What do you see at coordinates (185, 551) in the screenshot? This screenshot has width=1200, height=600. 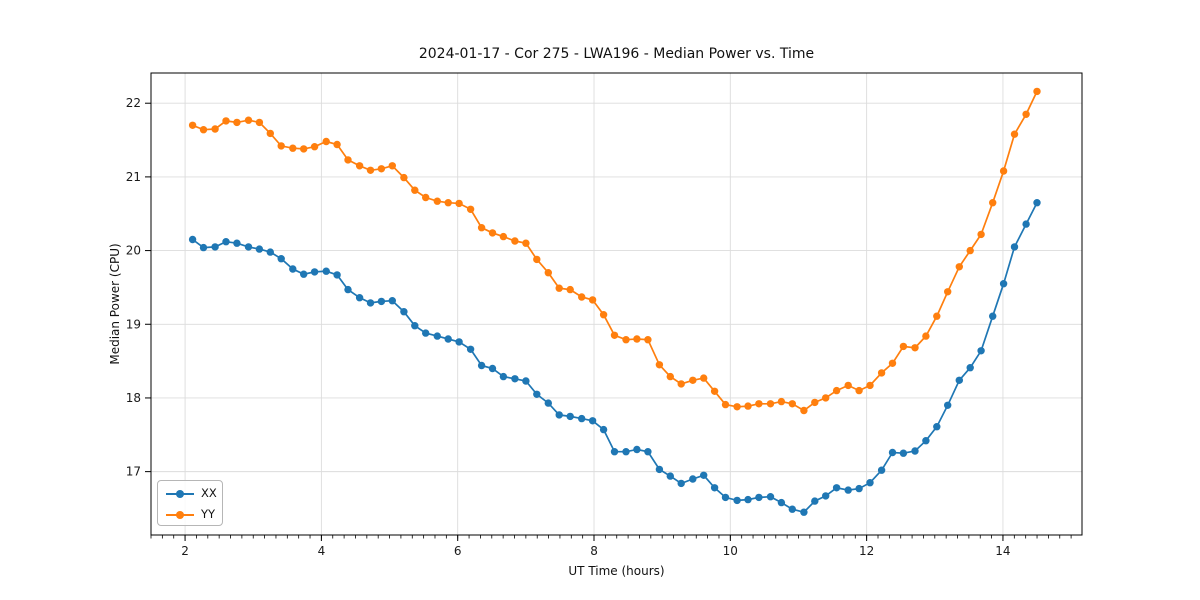 I see `x-tick-label-2: 2` at bounding box center [185, 551].